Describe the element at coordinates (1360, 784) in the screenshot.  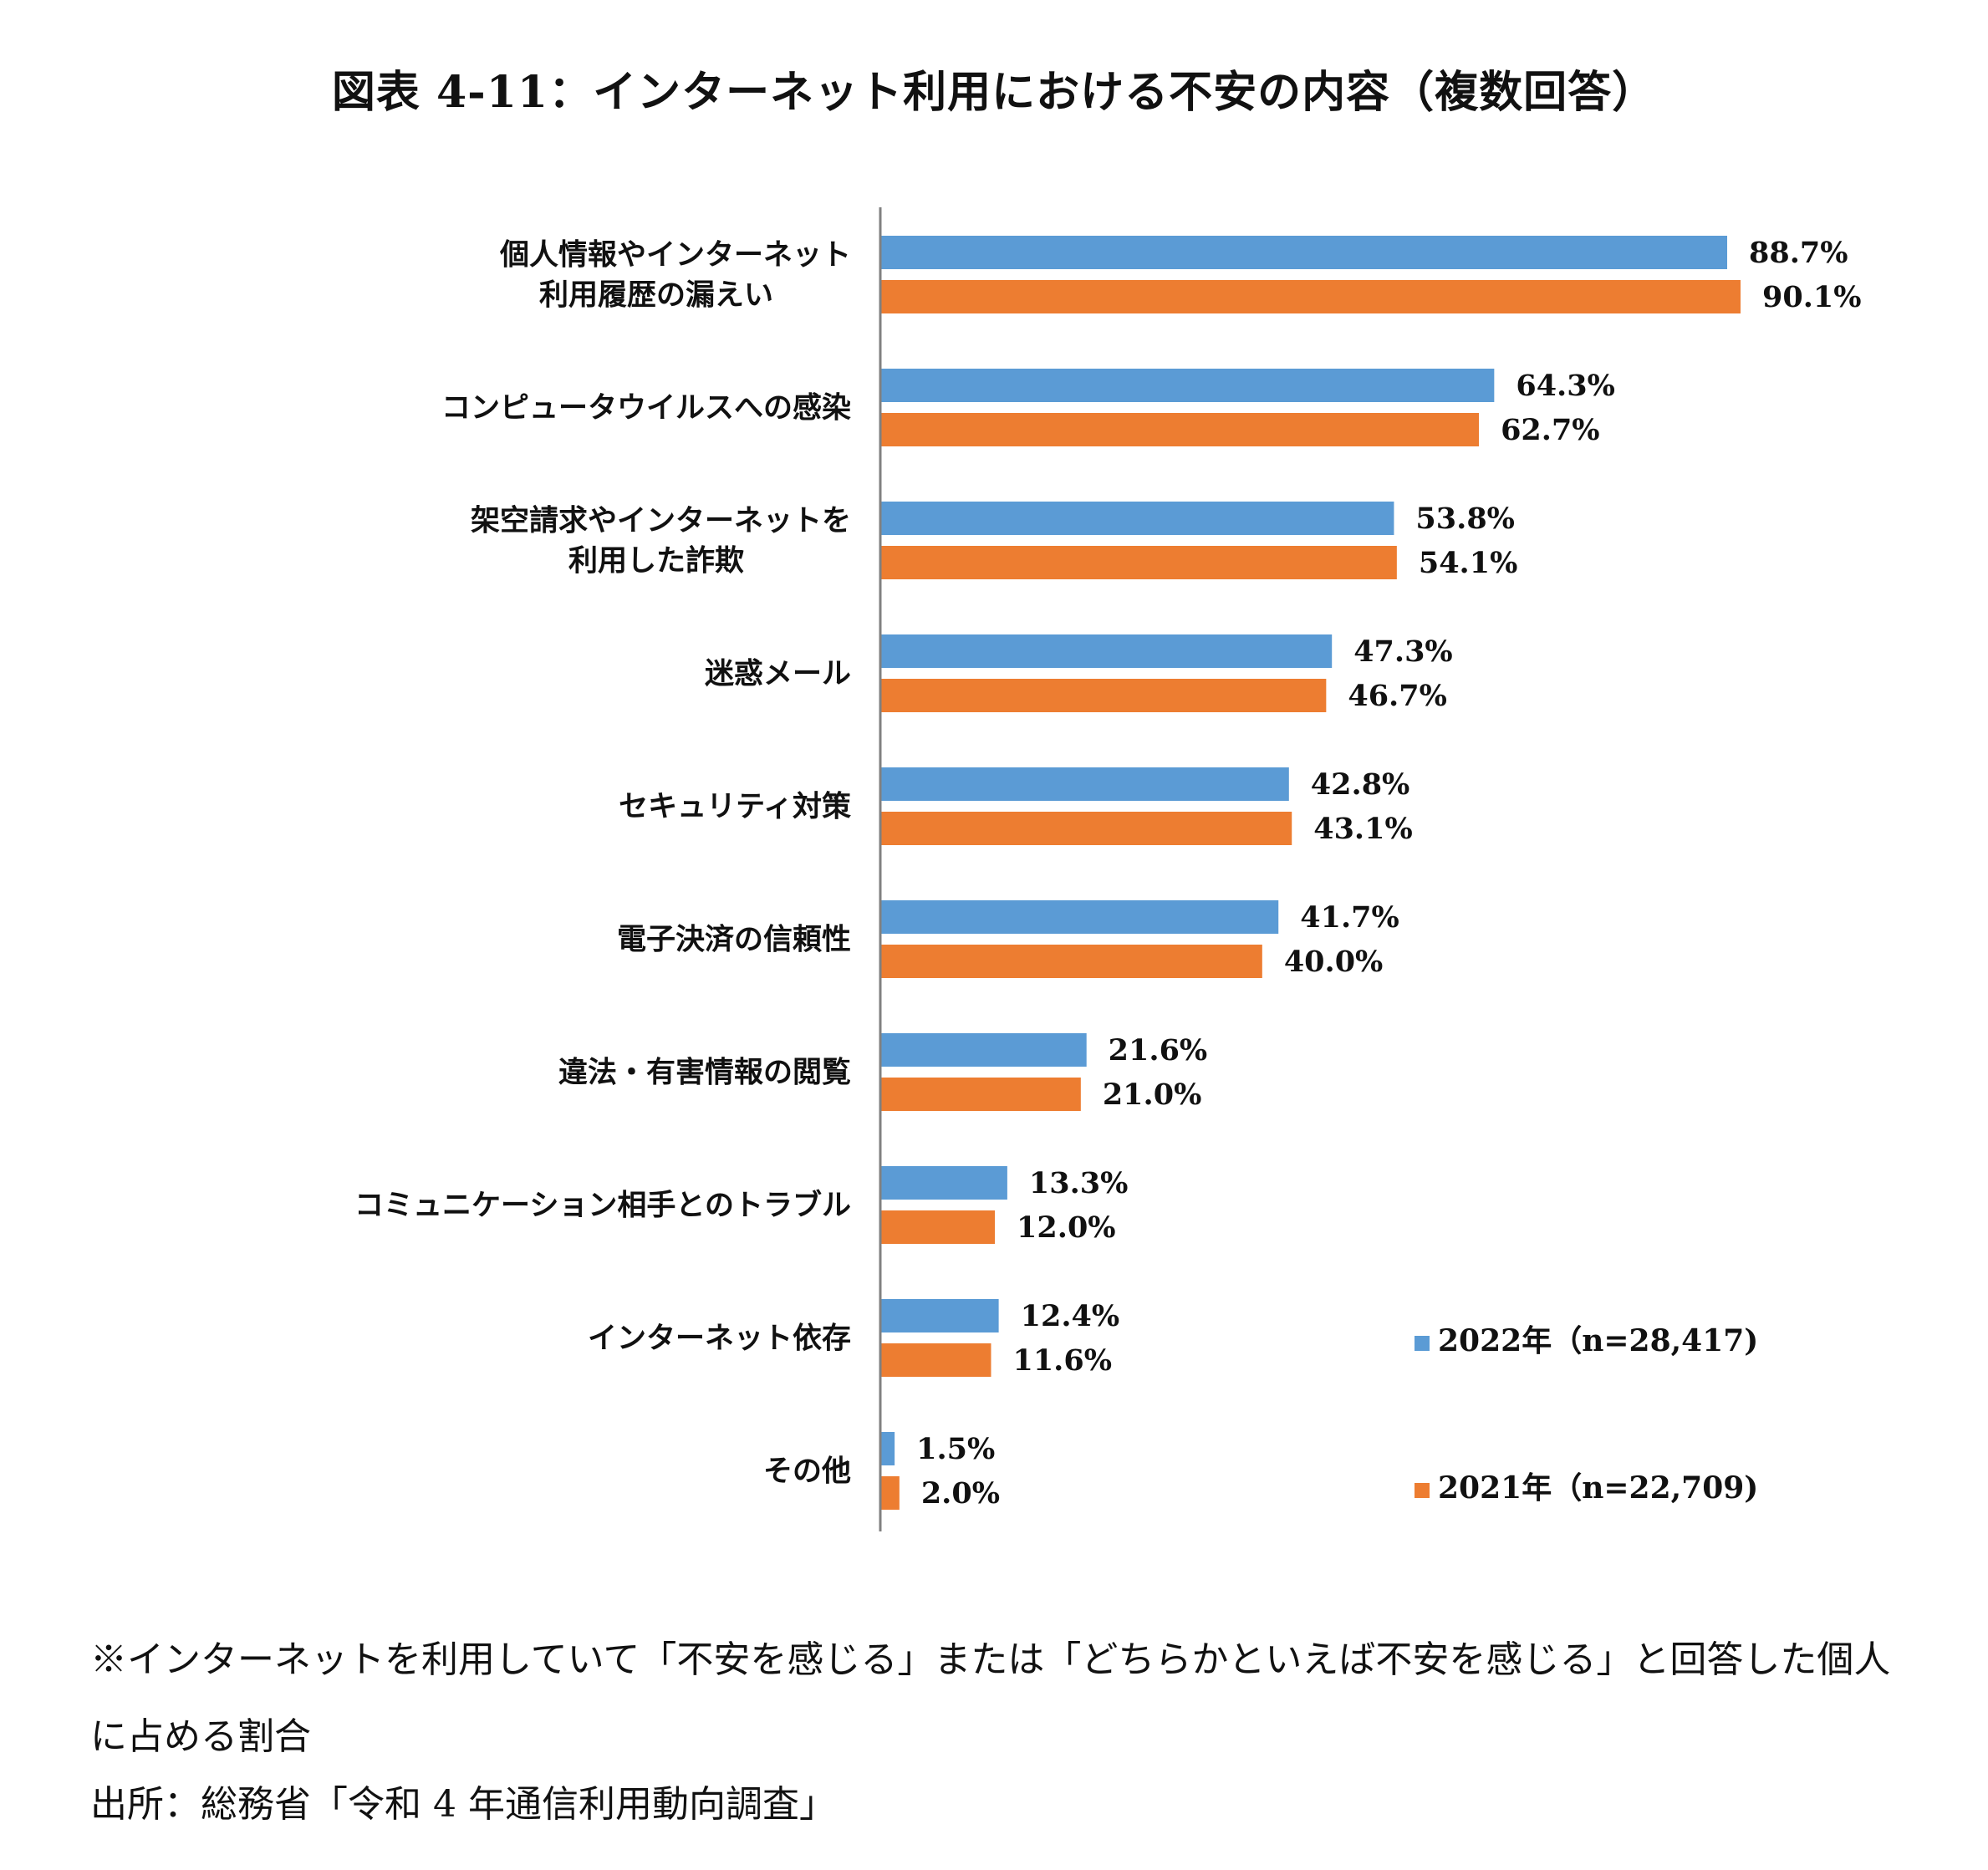
I see `value-label: 42.8%` at that location.